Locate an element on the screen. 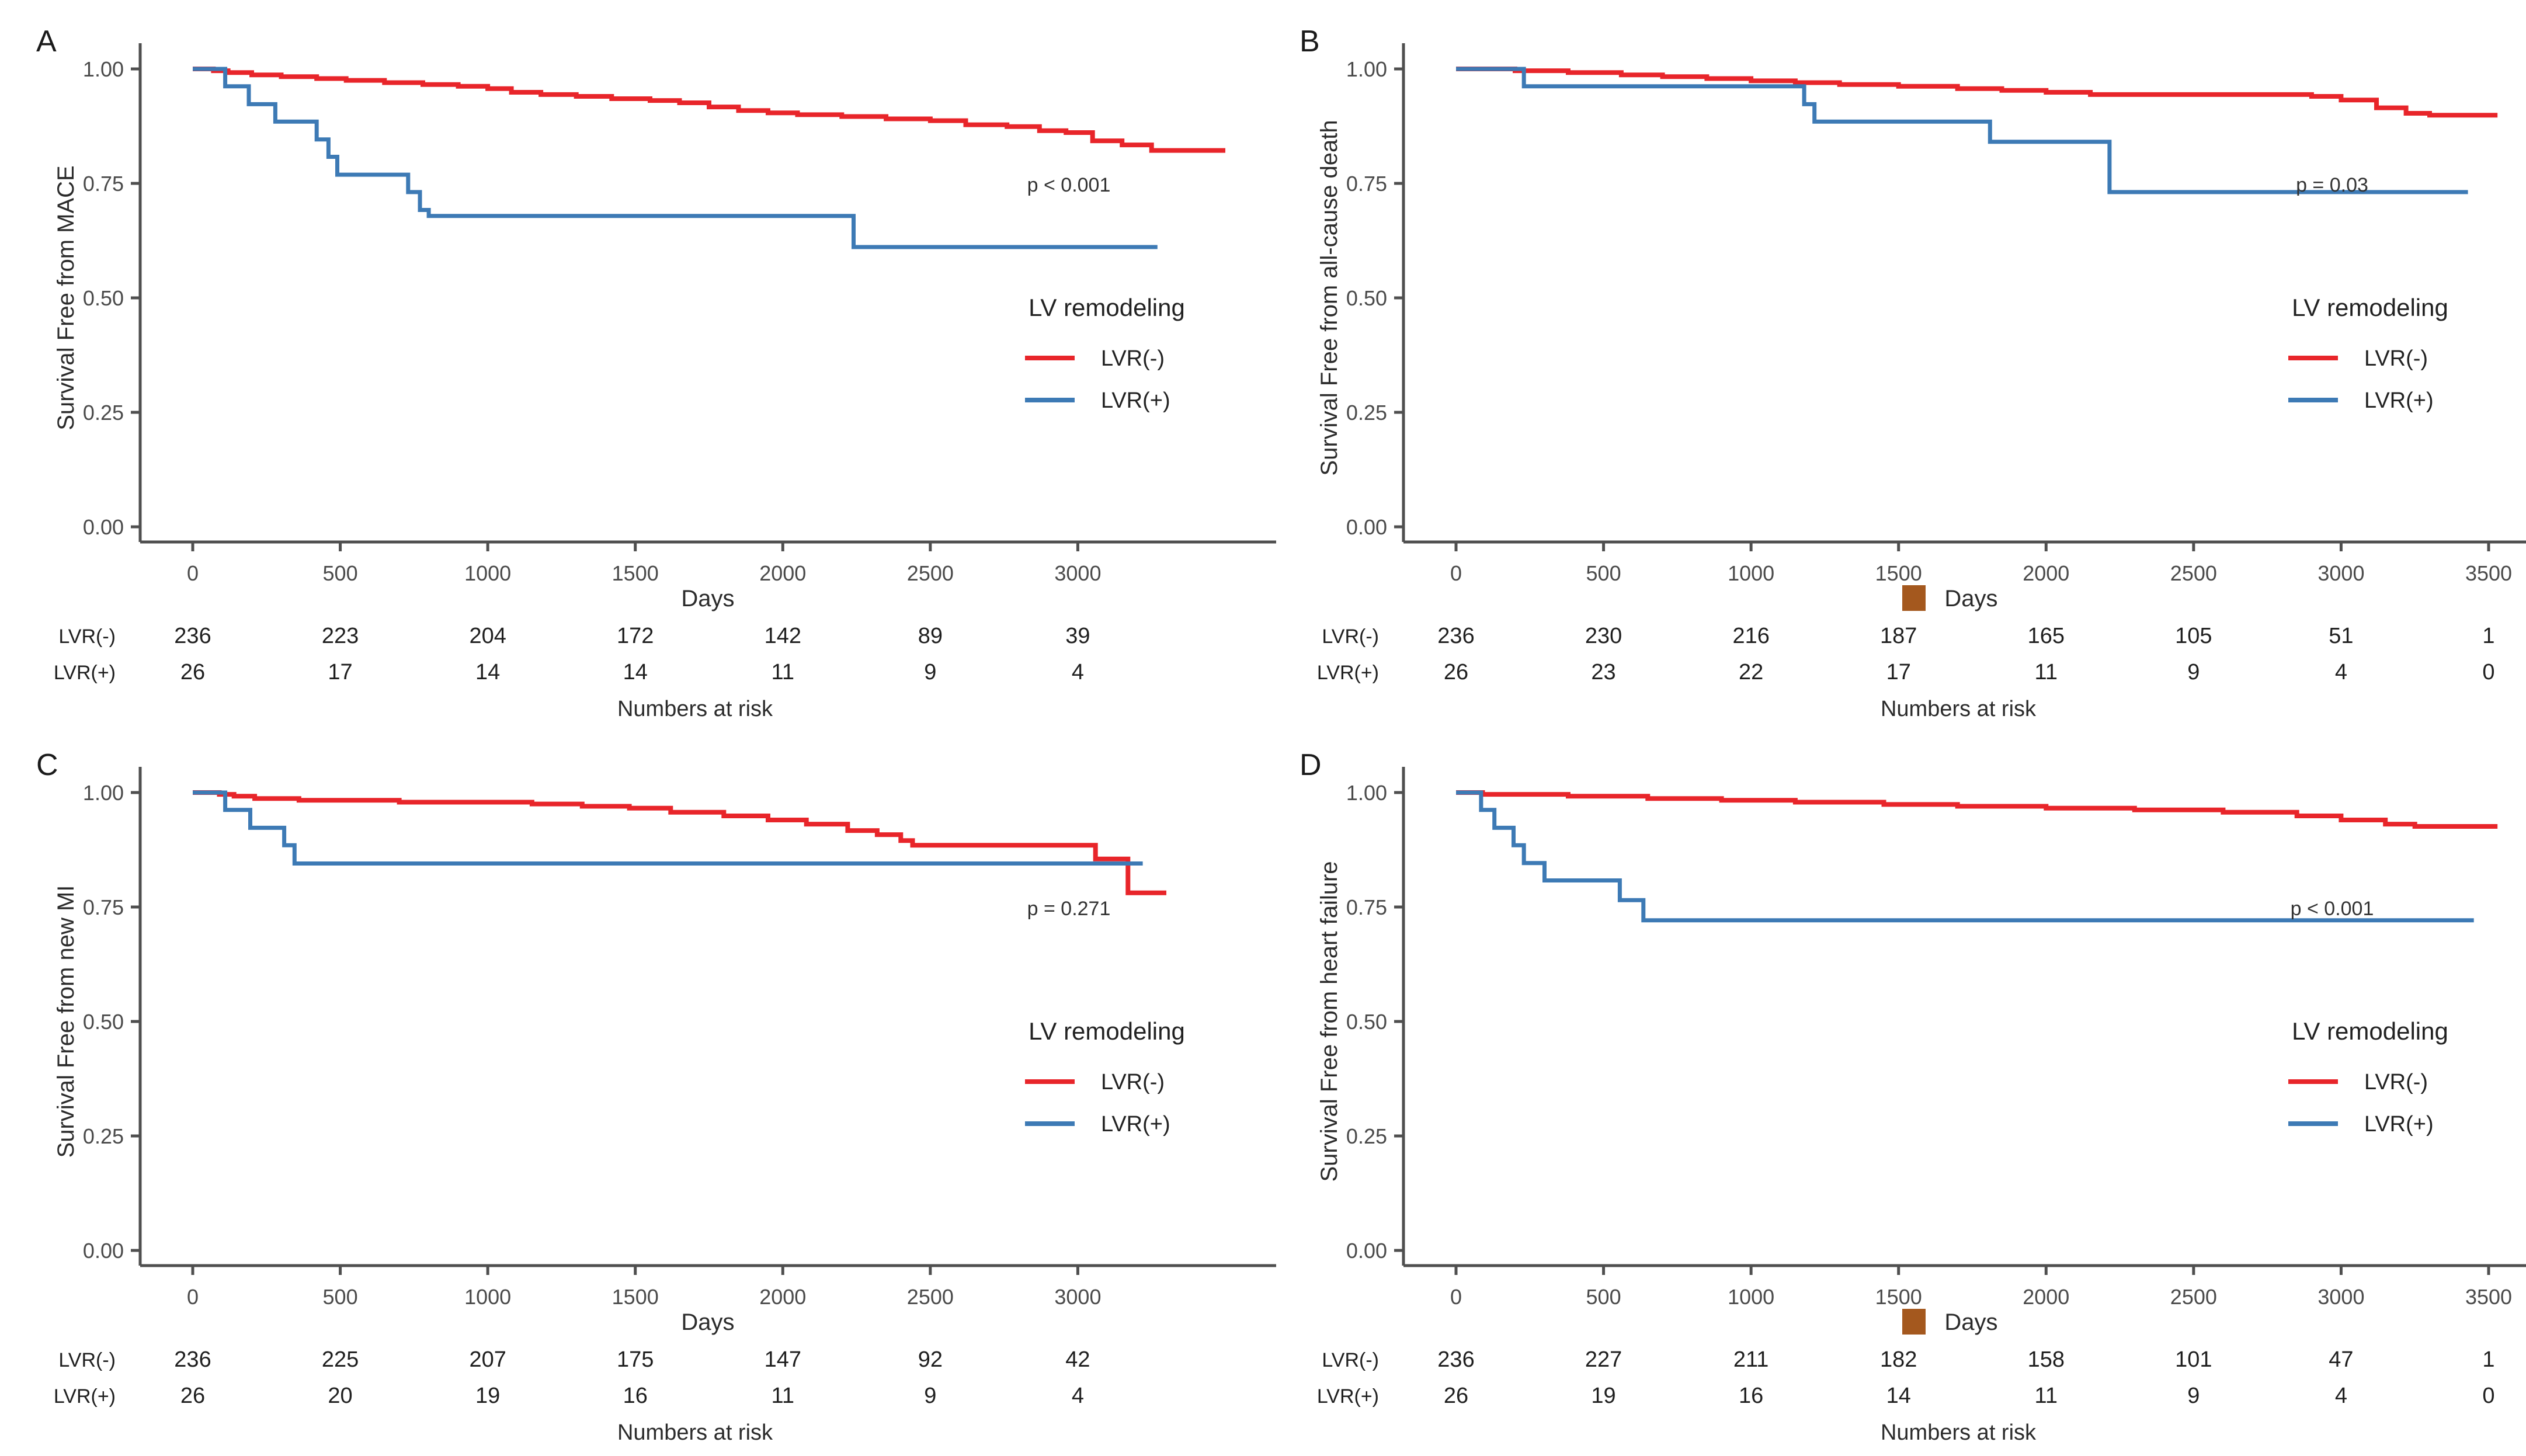 This screenshot has width=2526, height=1456. y-tick-label: 0.00 is located at coordinates (104, 1251).